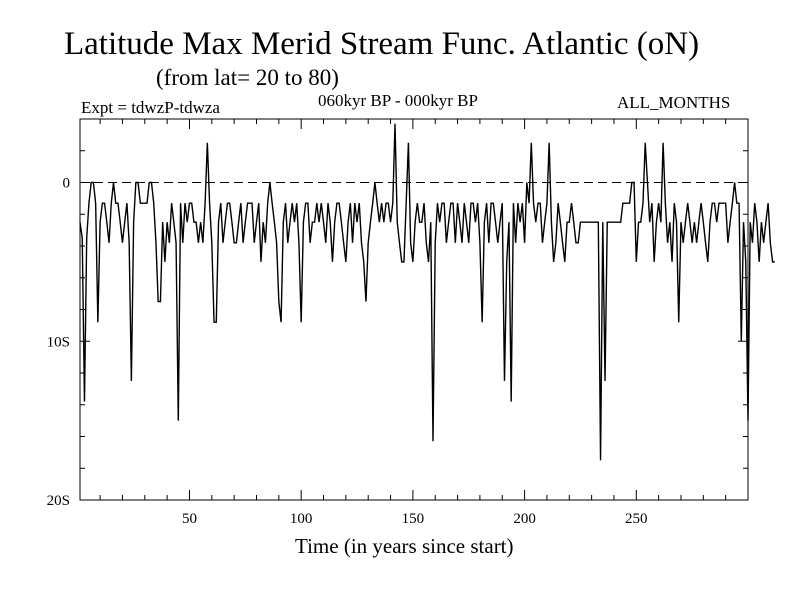 This screenshot has height=600, width=800. I want to click on x-tick-label: 250, so click(636, 519).